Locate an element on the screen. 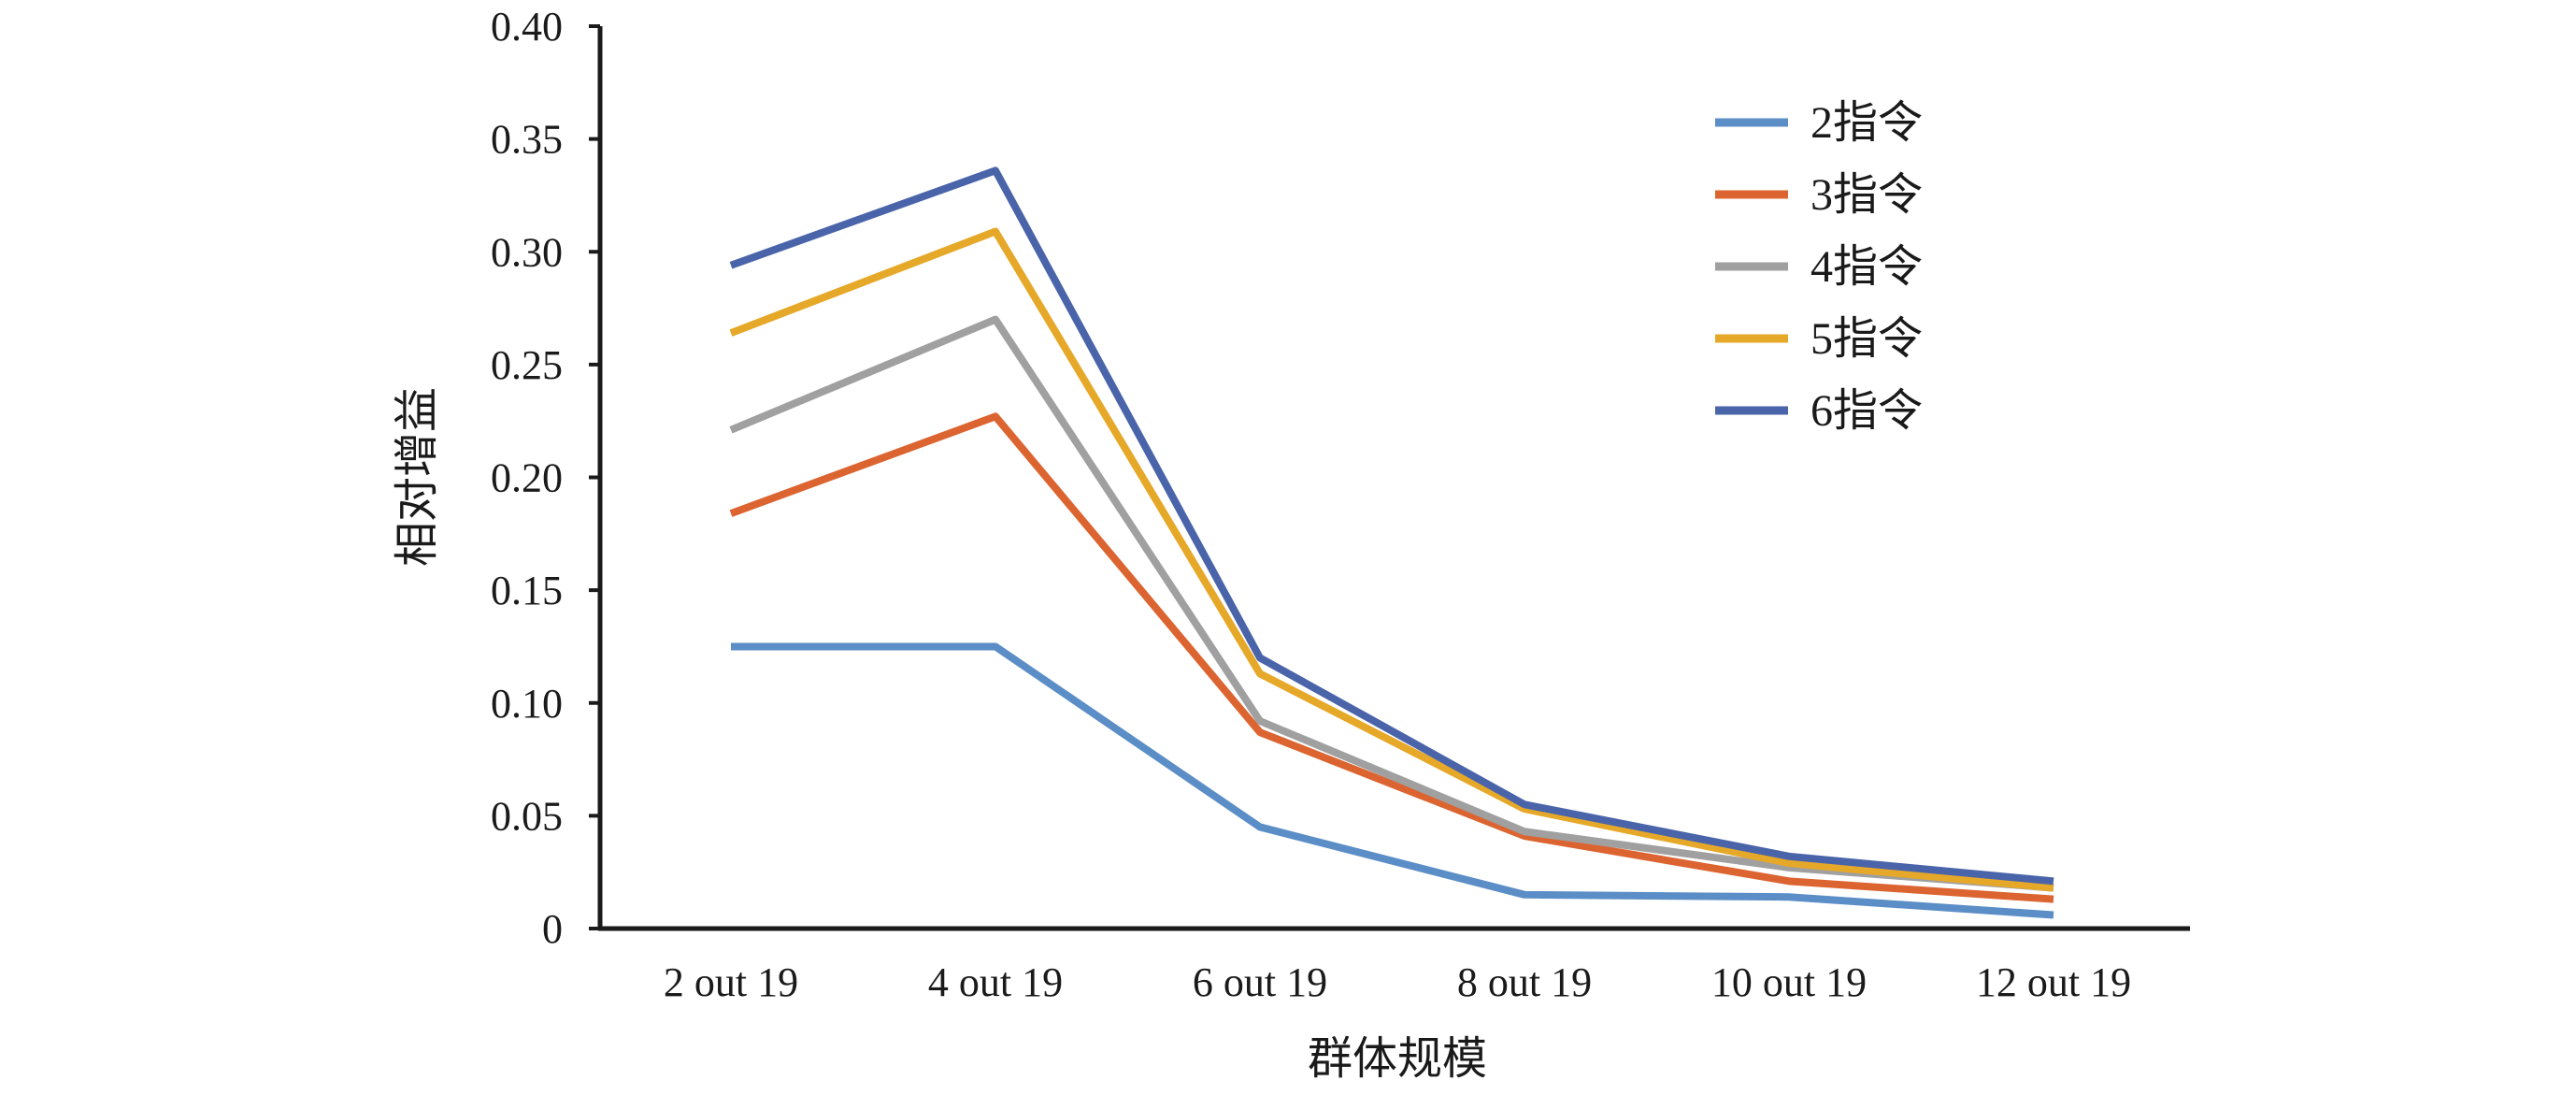 This screenshot has height=1095, width=2576. legend-label: 4指令 is located at coordinates (1866, 267).